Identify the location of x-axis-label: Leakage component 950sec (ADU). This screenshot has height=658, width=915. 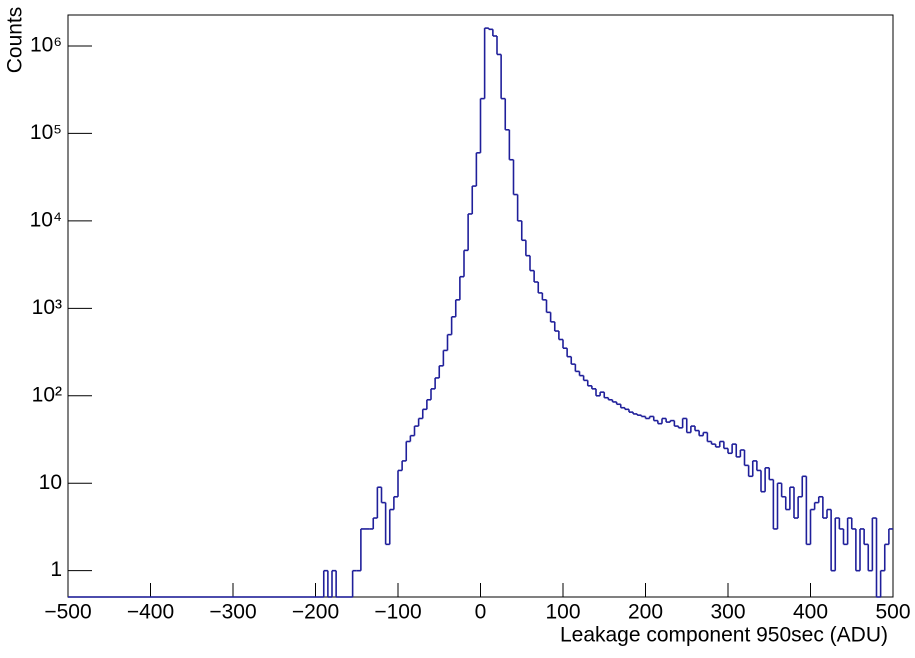
(724, 635).